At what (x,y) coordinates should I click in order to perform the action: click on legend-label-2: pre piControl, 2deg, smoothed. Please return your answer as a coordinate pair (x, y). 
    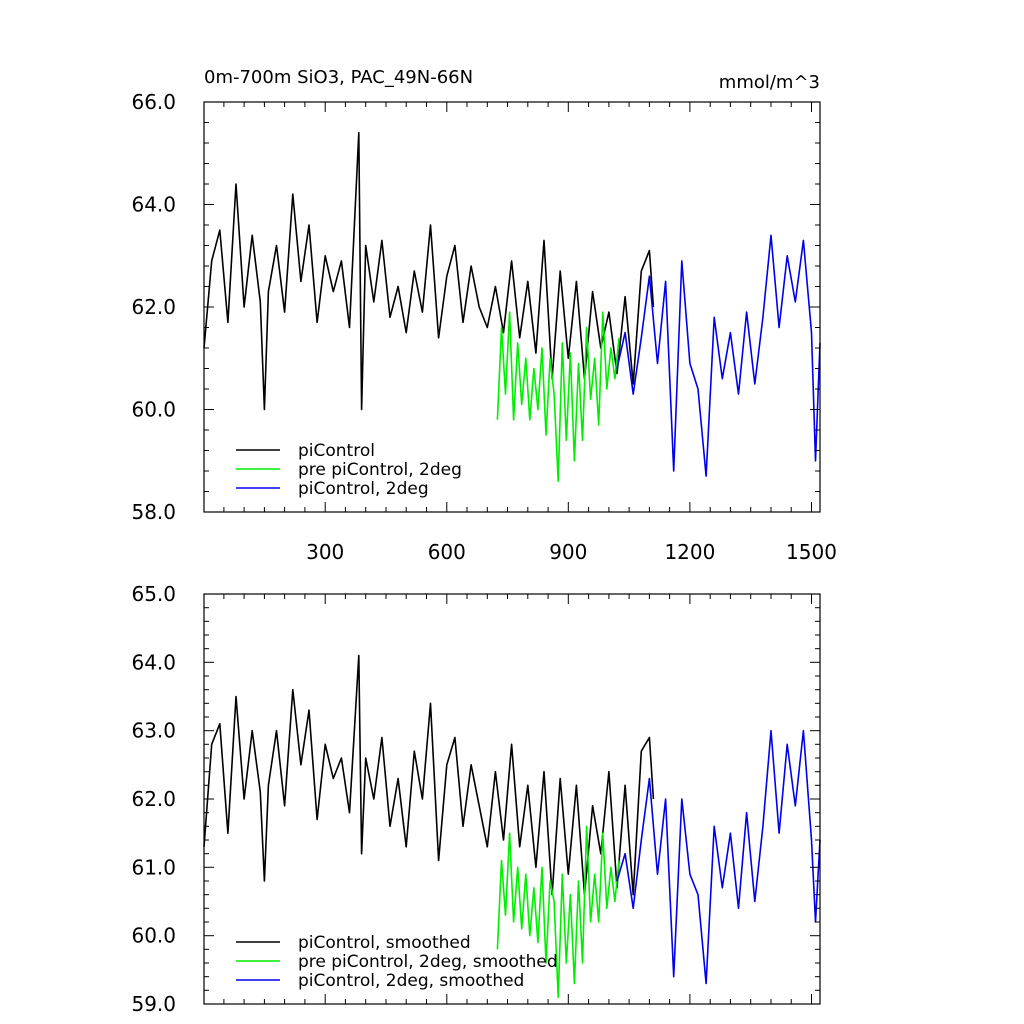
    Looking at the image, I should click on (428, 962).